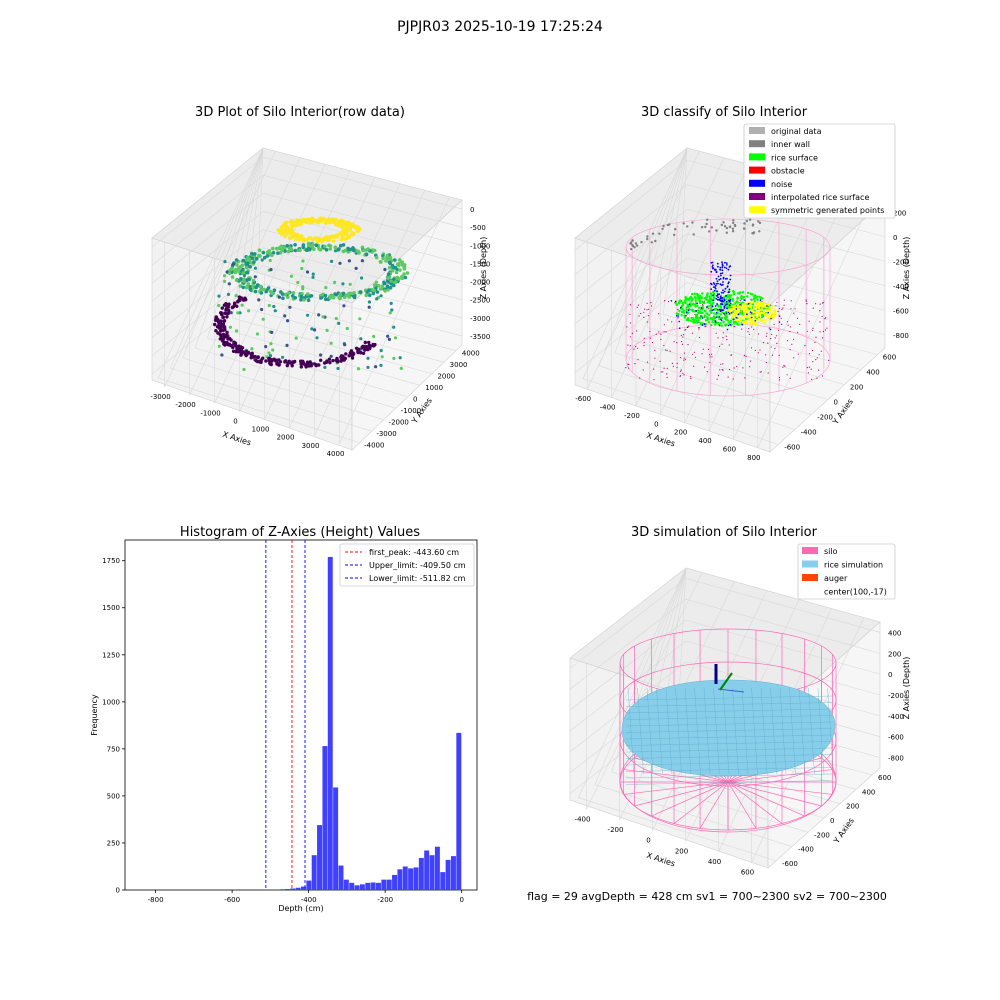  Describe the element at coordinates (889, 358) in the screenshot. I see `y-tick-label-classify: 600` at that location.